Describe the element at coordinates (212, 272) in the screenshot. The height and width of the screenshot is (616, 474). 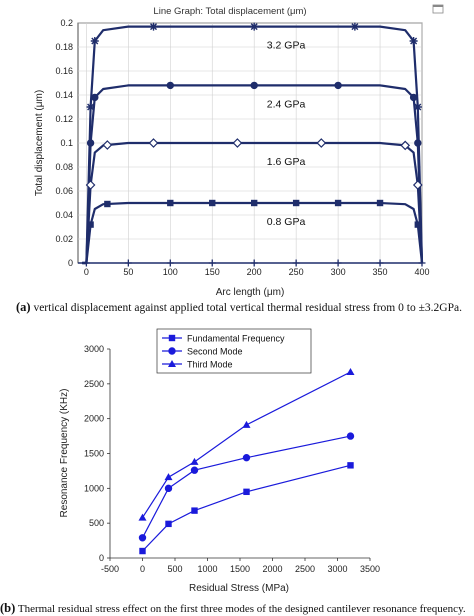
I see `chart-a-xtick-label: 150` at that location.